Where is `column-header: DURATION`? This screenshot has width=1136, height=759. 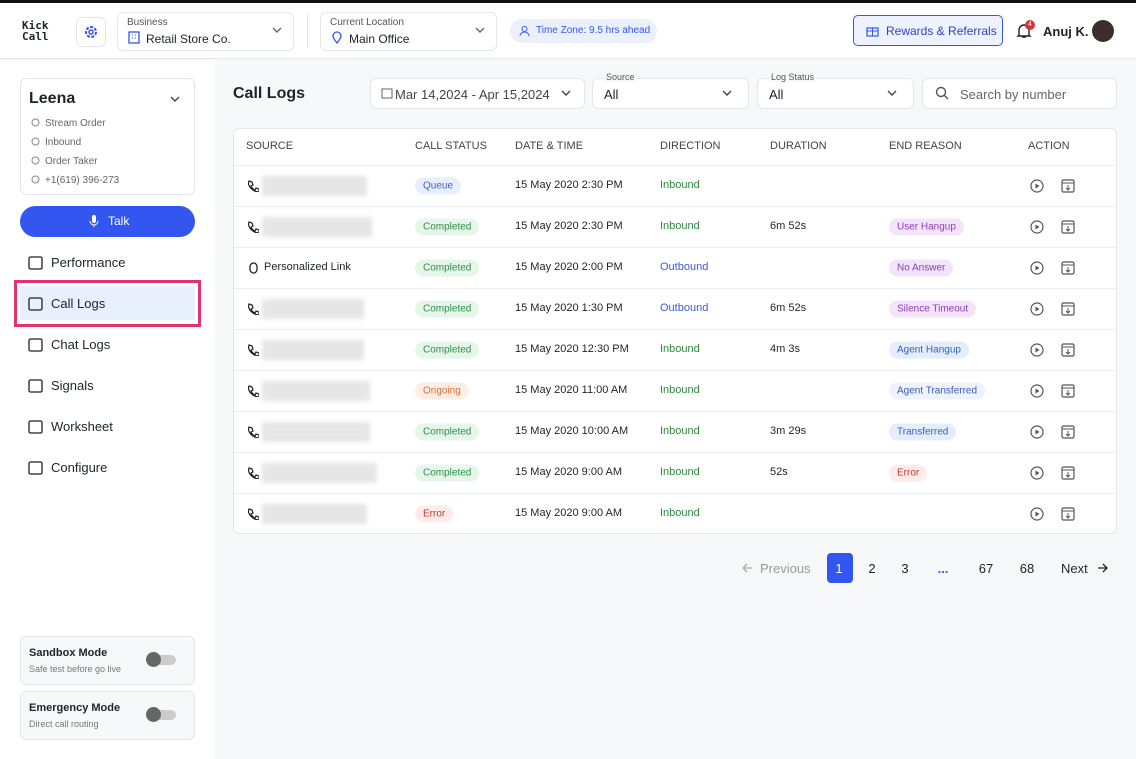 column-header: DURATION is located at coordinates (798, 146).